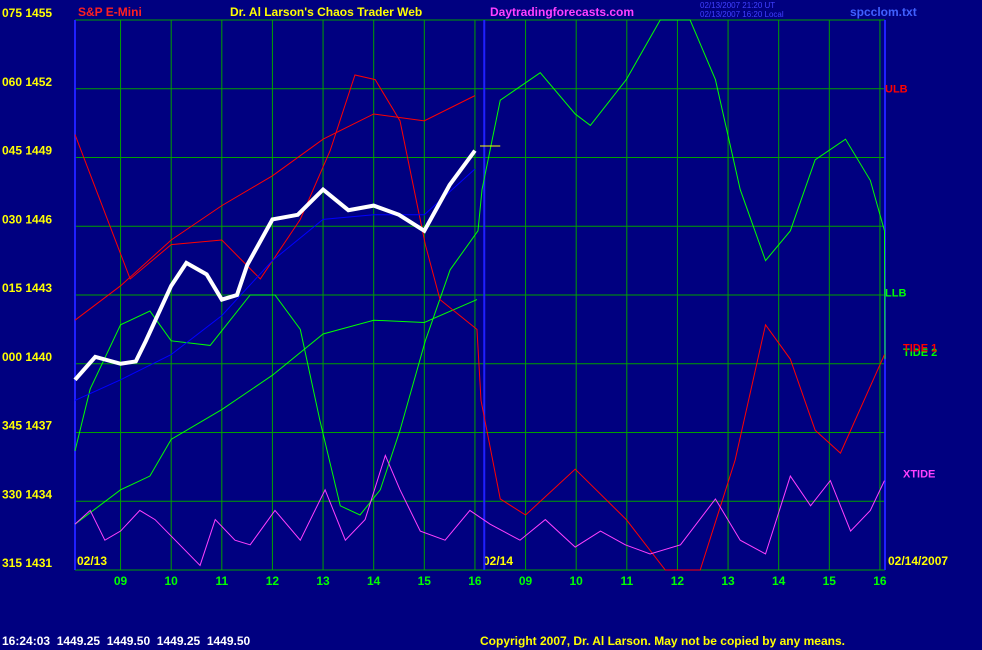 This screenshot has width=982, height=650. Describe the element at coordinates (92, 561) in the screenshot. I see `date-label: 02/13` at that location.